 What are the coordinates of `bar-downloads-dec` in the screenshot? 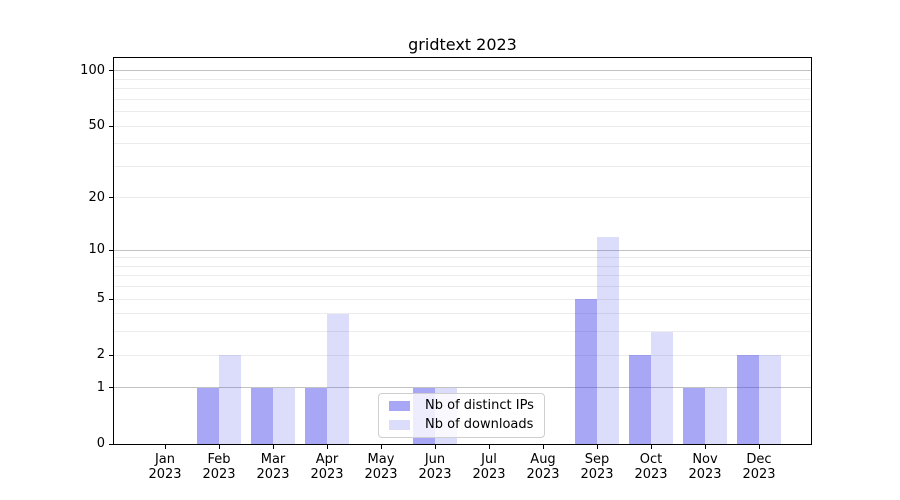 It's located at (770, 399).